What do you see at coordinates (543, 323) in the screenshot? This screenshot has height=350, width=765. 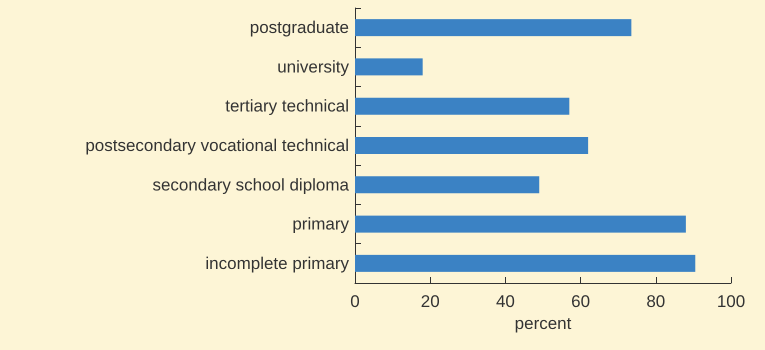 I see `x-axis-title: percent` at bounding box center [543, 323].